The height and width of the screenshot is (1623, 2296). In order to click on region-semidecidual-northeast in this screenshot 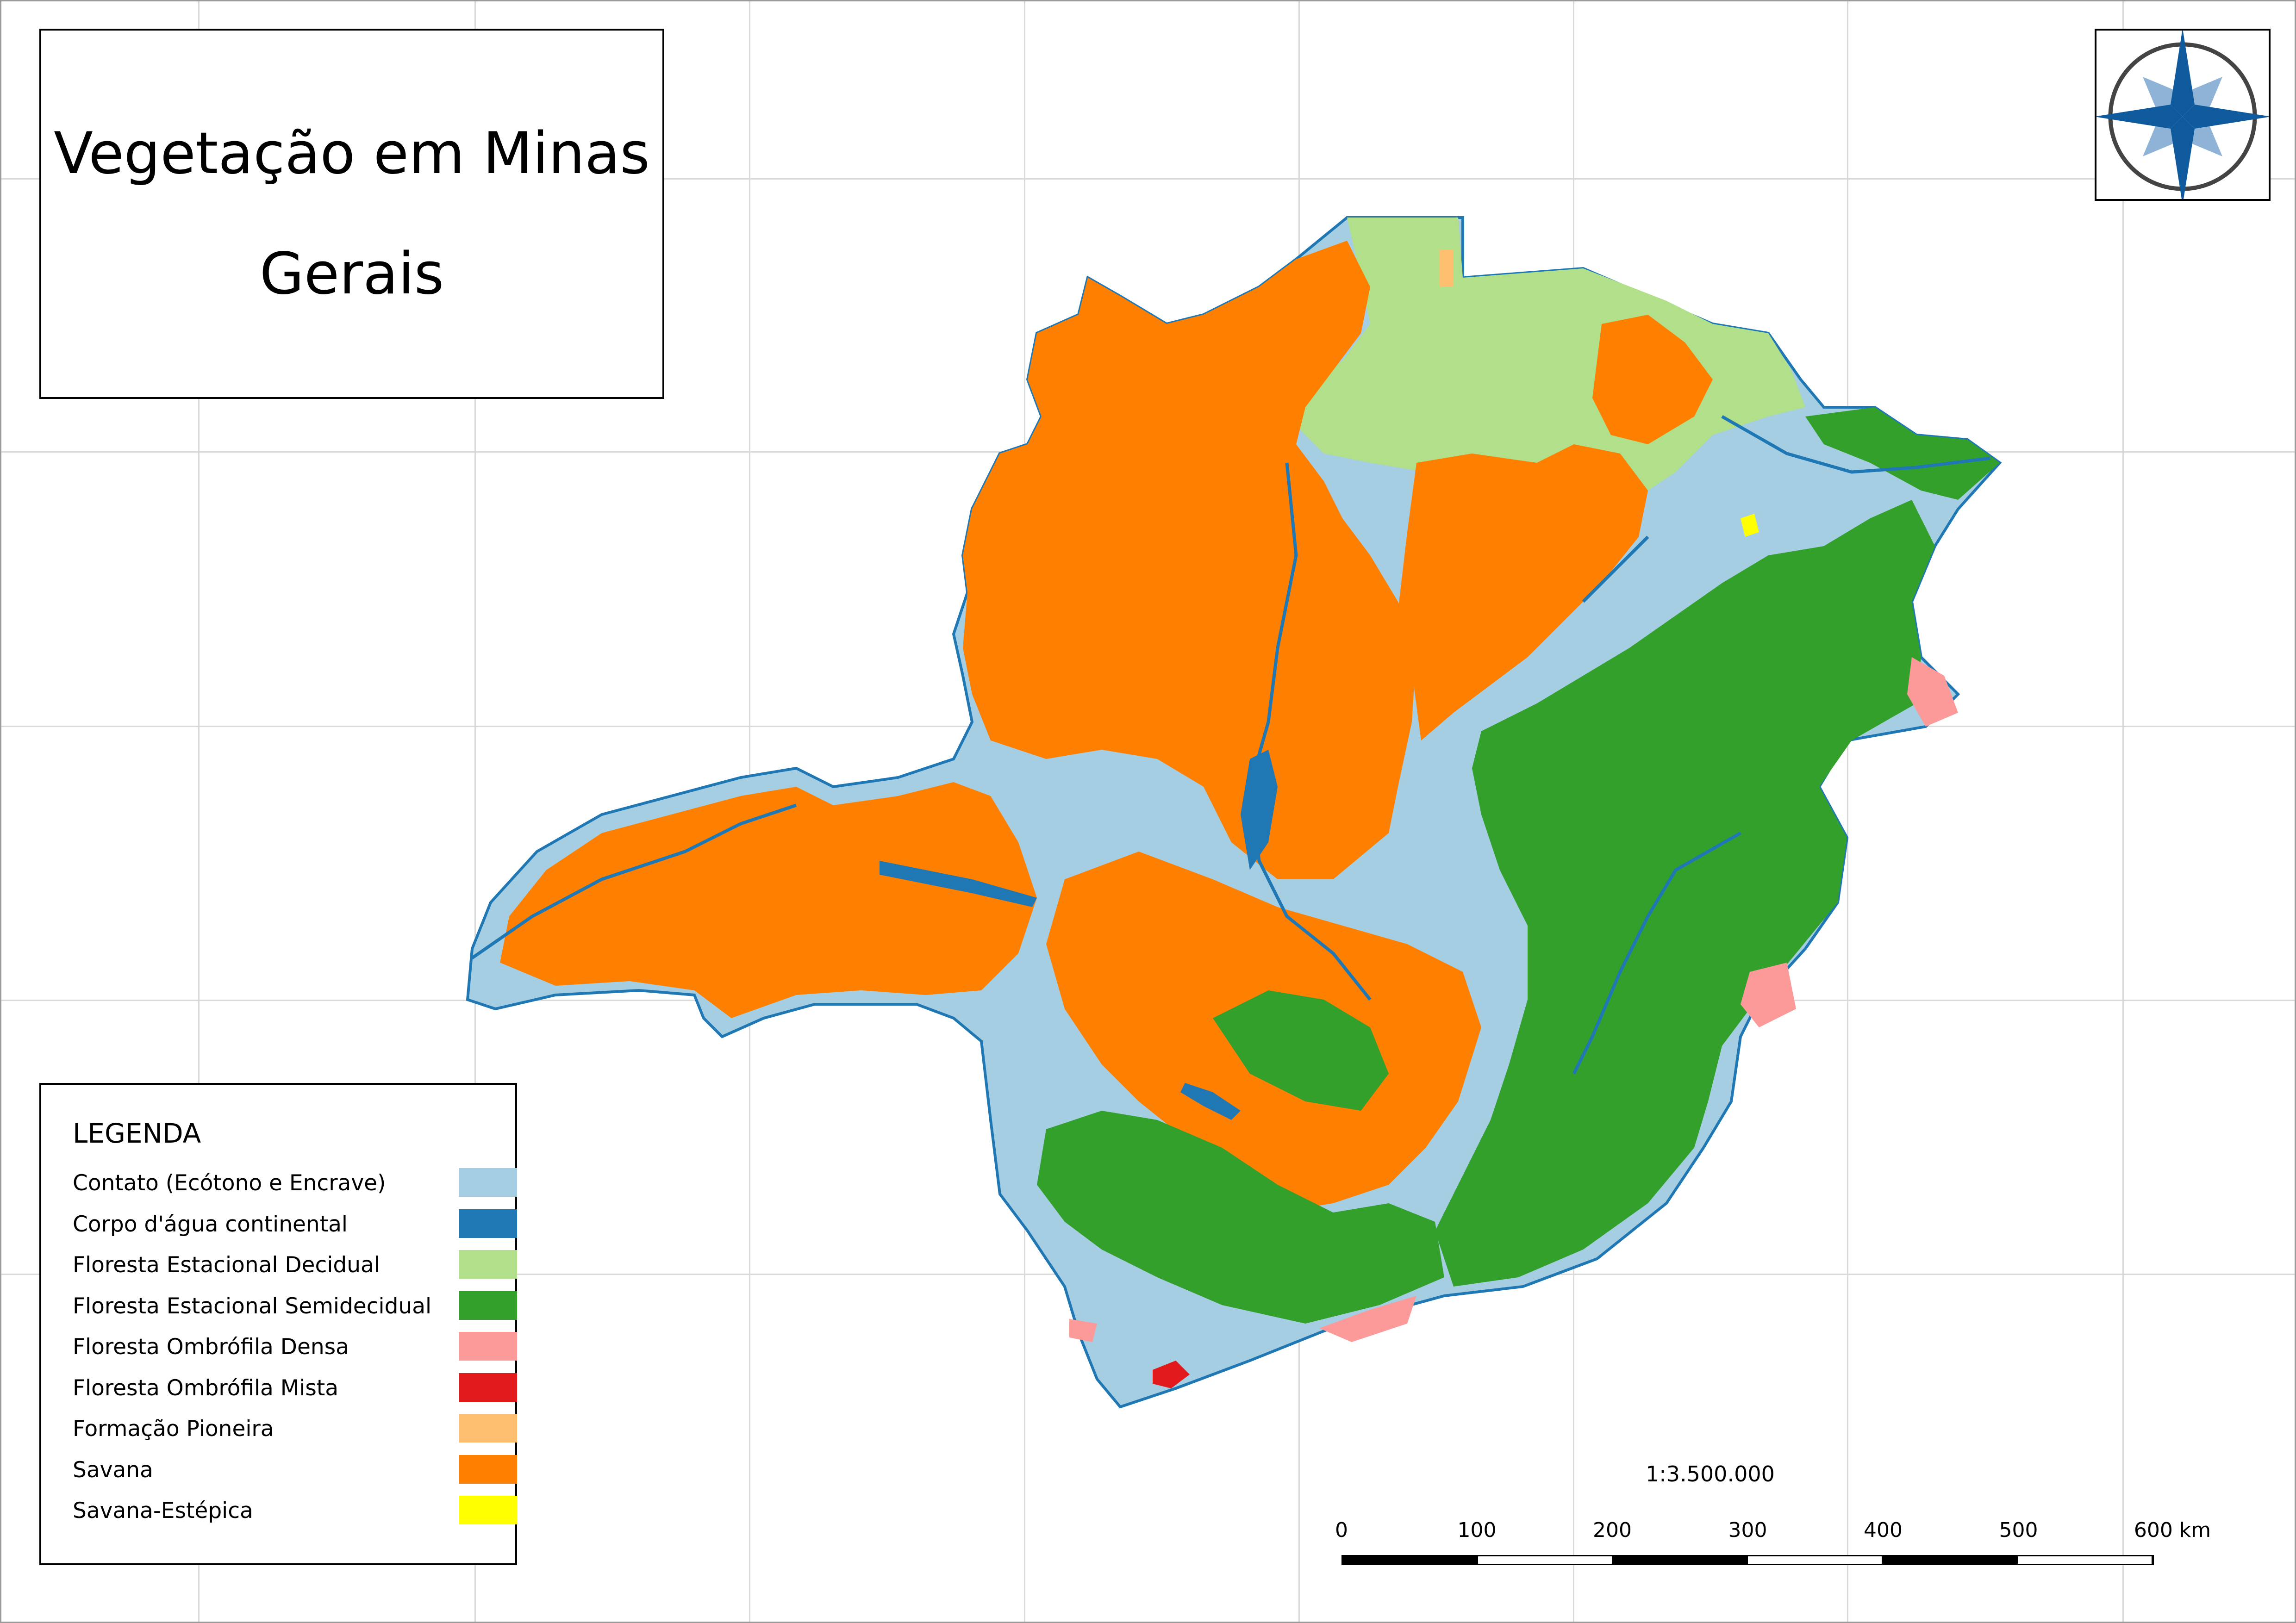, I will do `click(1902, 453)`.